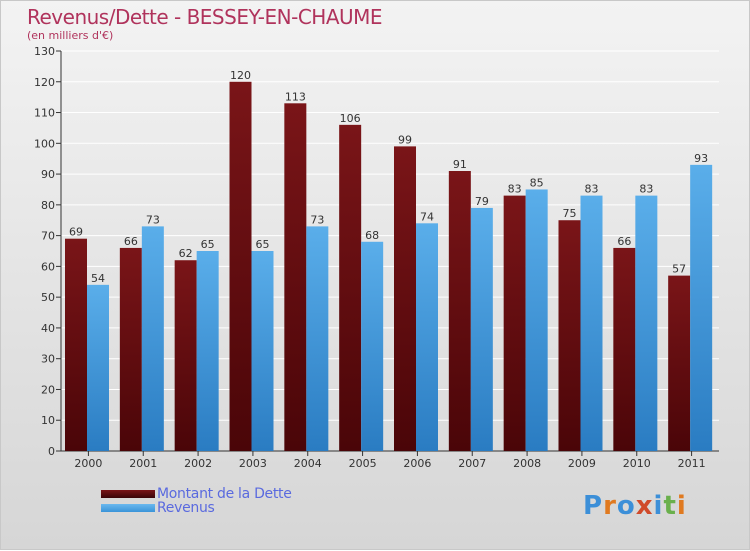 This screenshot has height=551, width=750. Describe the element at coordinates (44, 143) in the screenshot. I see `y-tick-label: 100` at that location.